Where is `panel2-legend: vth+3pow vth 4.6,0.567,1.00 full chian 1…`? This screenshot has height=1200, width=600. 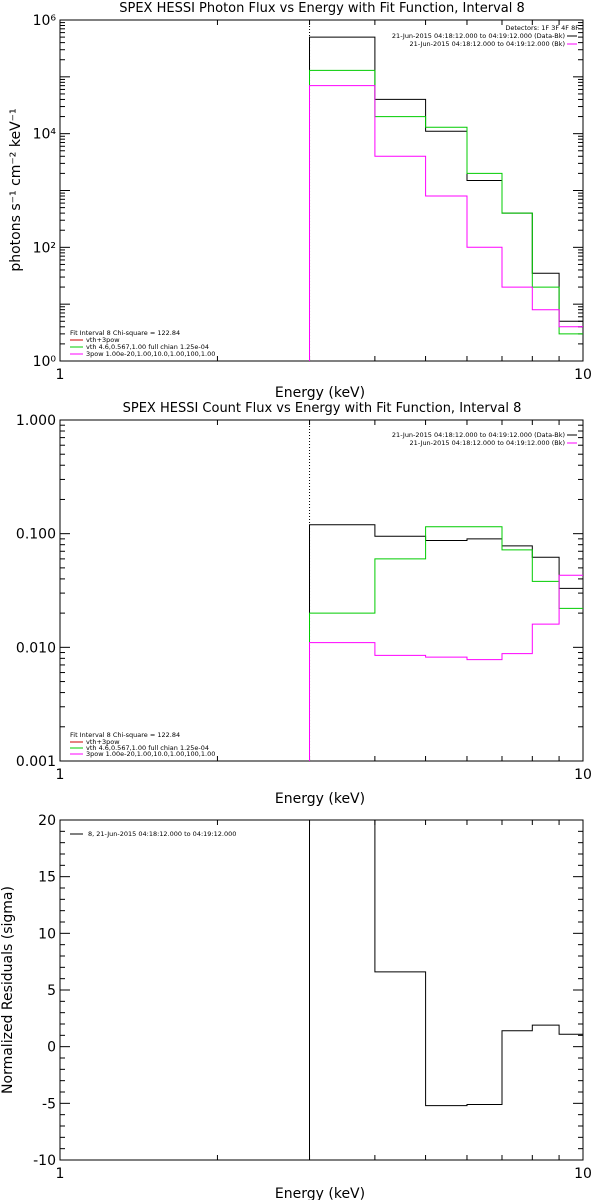
panel2-legend: vth+3pow vth 4.6,0.567,1.00 full chian 1… is located at coordinates (142, 748).